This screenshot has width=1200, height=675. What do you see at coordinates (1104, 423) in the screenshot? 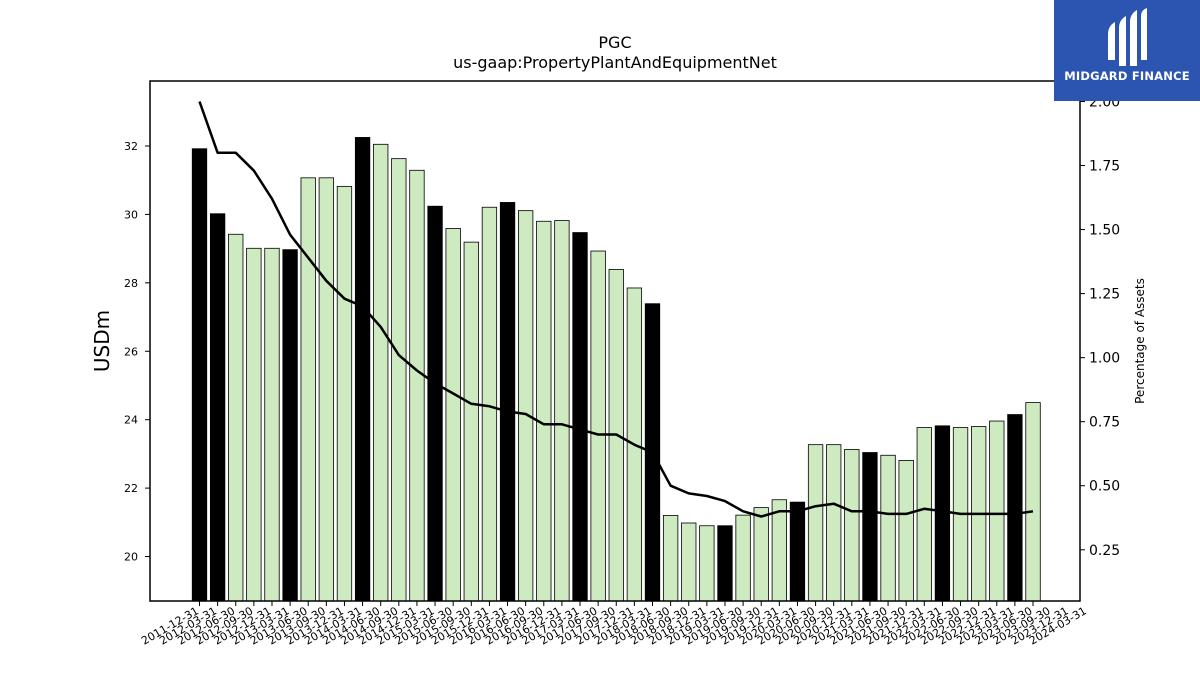
I see `y2-tick-label: 0.75` at bounding box center [1104, 423].